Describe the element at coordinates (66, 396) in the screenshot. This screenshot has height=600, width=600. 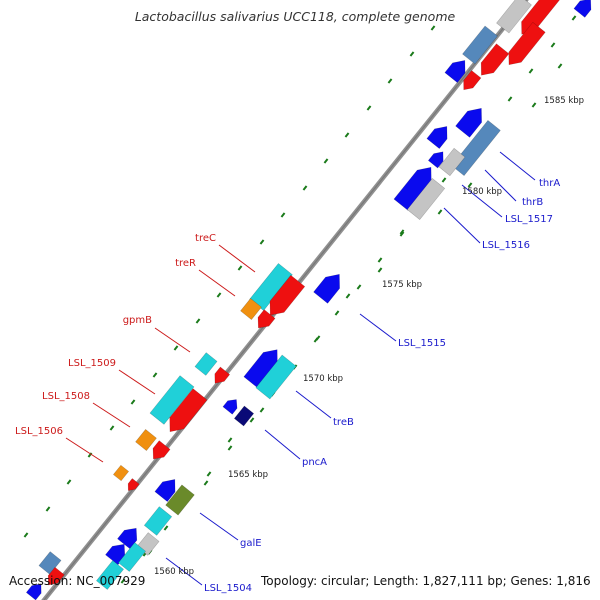
I see `gene-label-reverse: LSL_1508` at that location.